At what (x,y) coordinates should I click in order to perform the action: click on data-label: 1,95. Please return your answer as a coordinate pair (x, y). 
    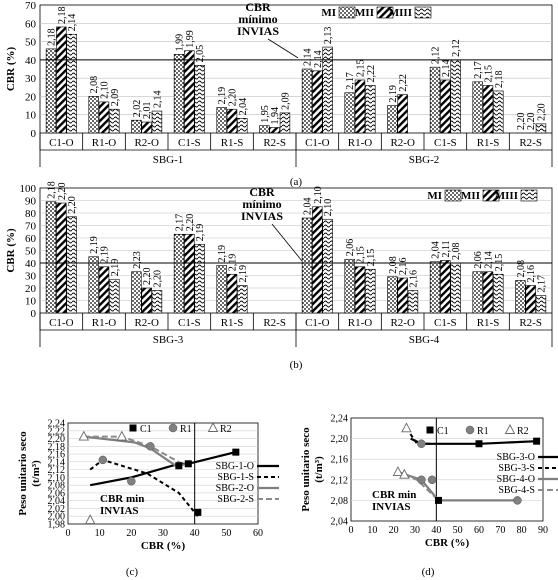
    Looking at the image, I should click on (265, 114).